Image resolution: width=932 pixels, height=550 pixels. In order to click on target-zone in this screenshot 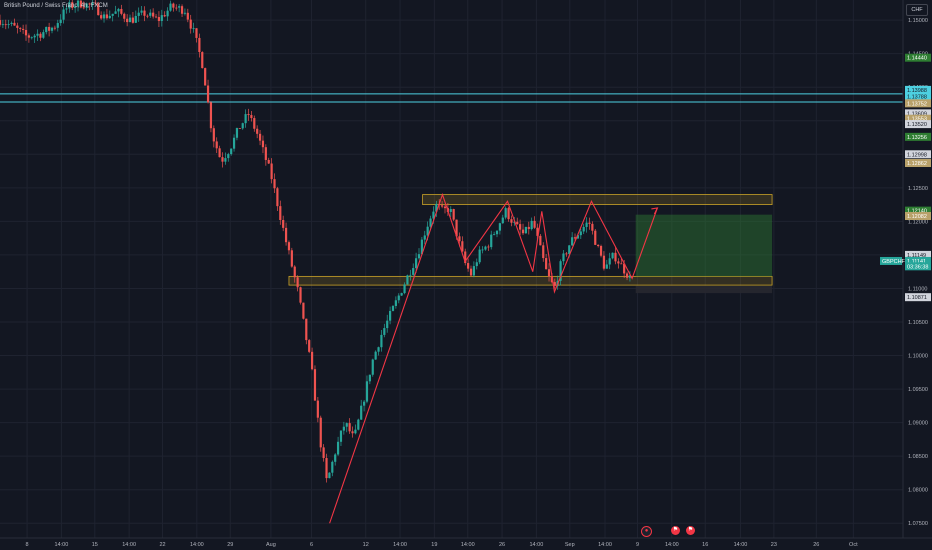, I will do `click(704, 245)`.